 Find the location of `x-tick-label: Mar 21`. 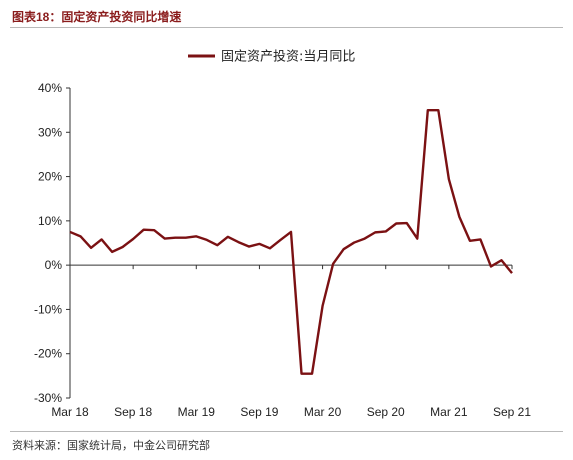

x-tick-label: Mar 21 is located at coordinates (449, 412).